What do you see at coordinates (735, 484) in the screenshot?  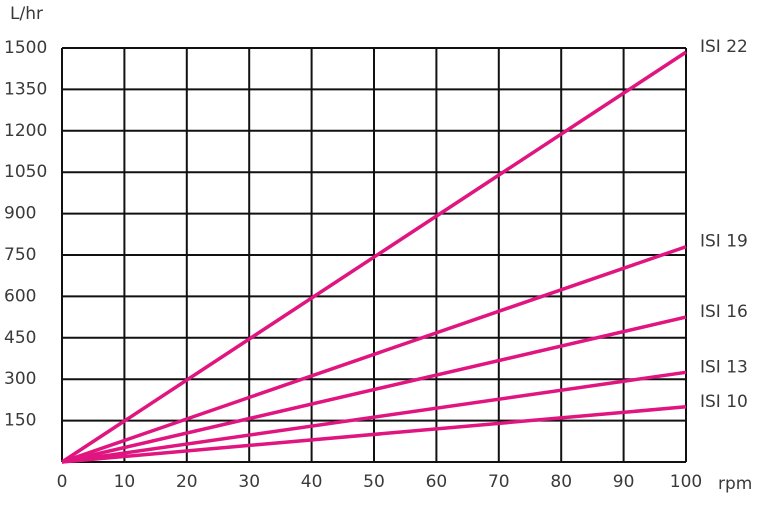 I see `x-axis-label: rpm` at bounding box center [735, 484].